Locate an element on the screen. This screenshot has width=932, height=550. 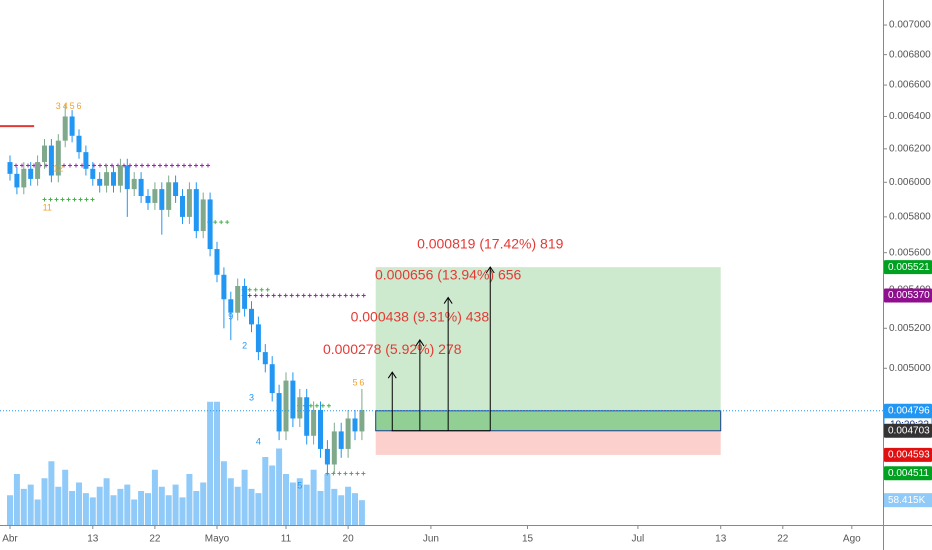
y-tick-label: 0.007000 is located at coordinates (910, 25).